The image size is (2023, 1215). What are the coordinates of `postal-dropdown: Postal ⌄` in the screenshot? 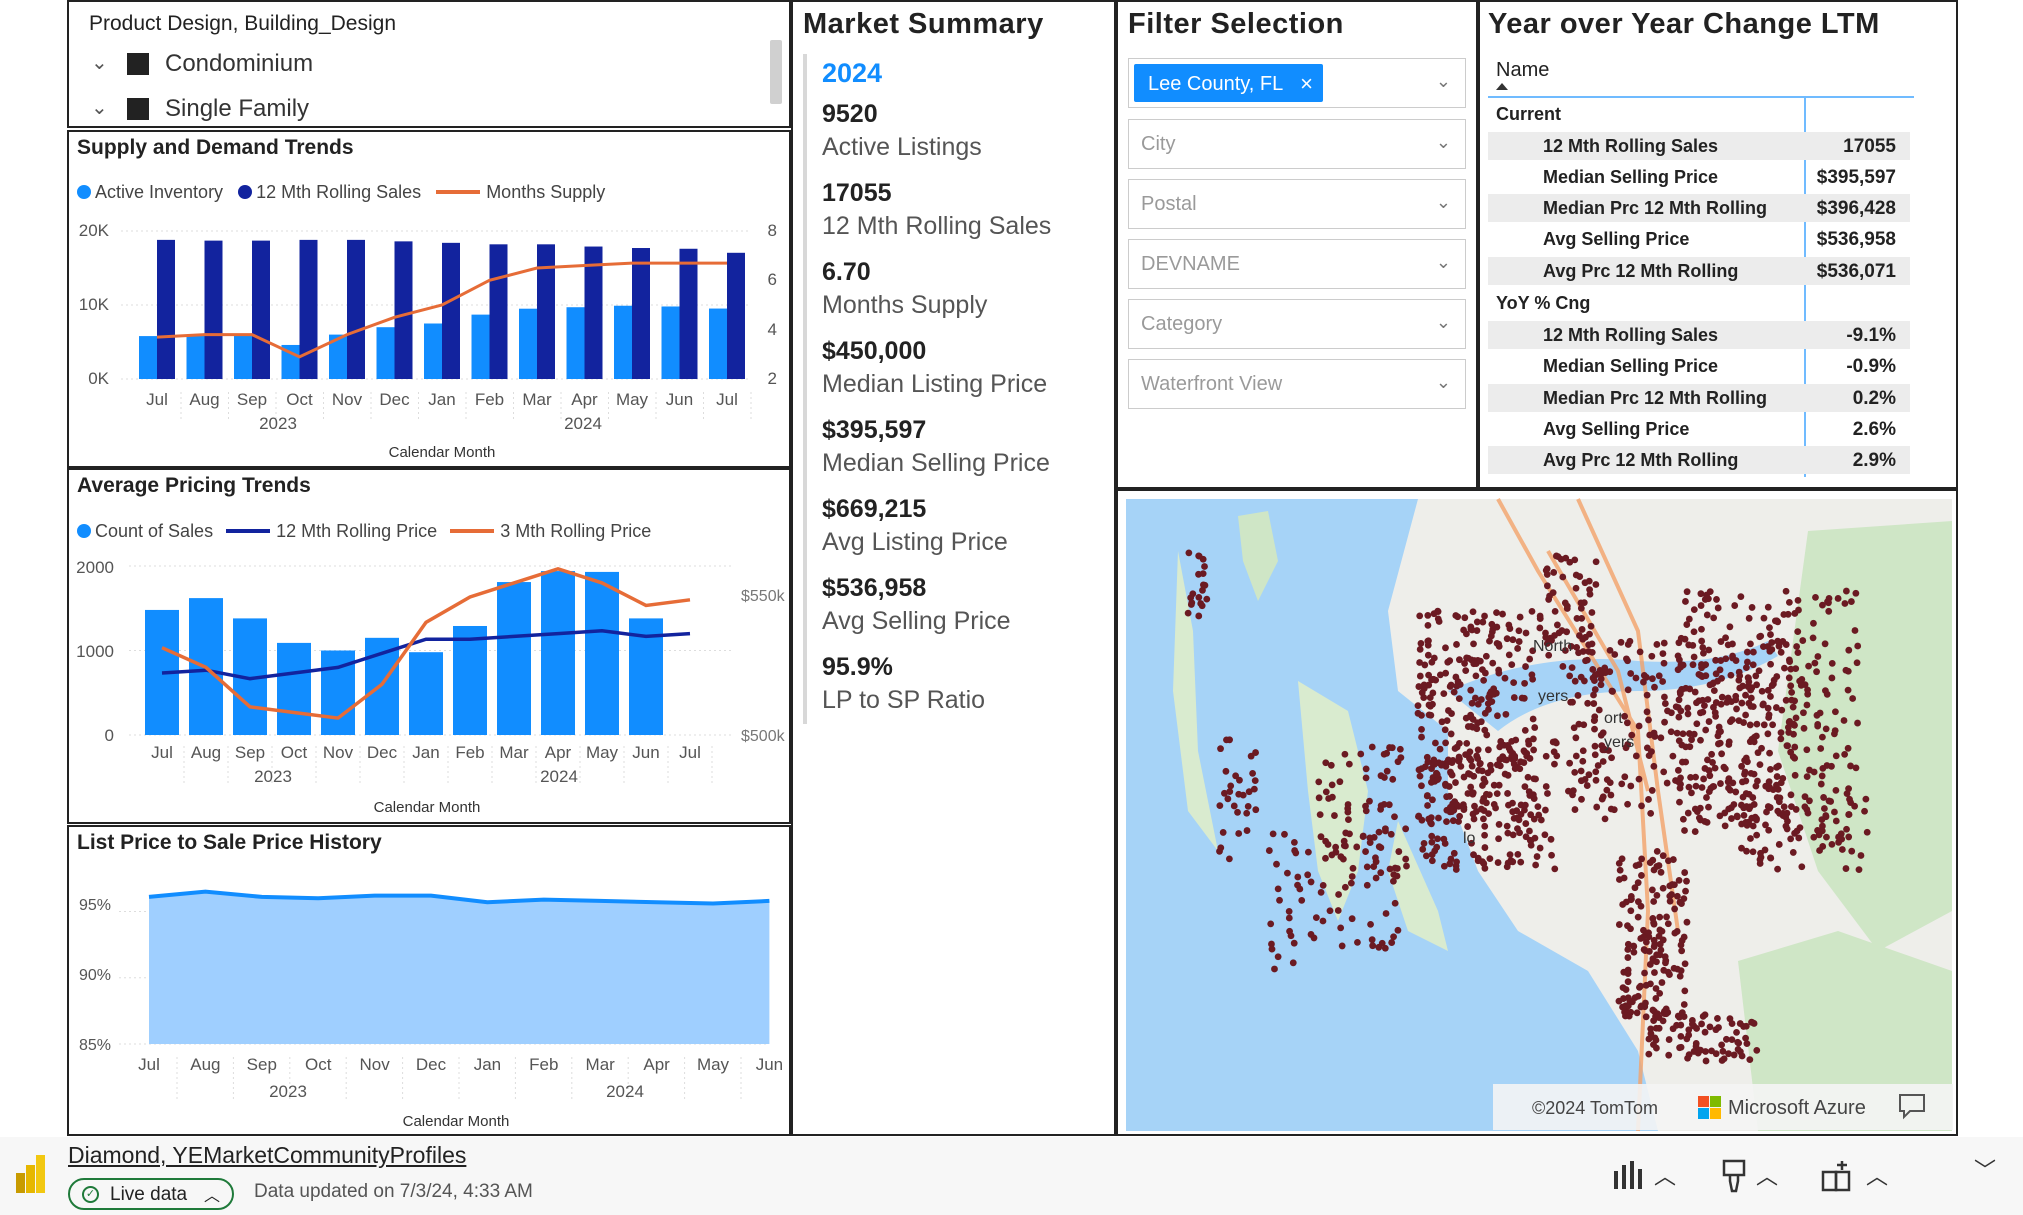 It's located at (1297, 204).